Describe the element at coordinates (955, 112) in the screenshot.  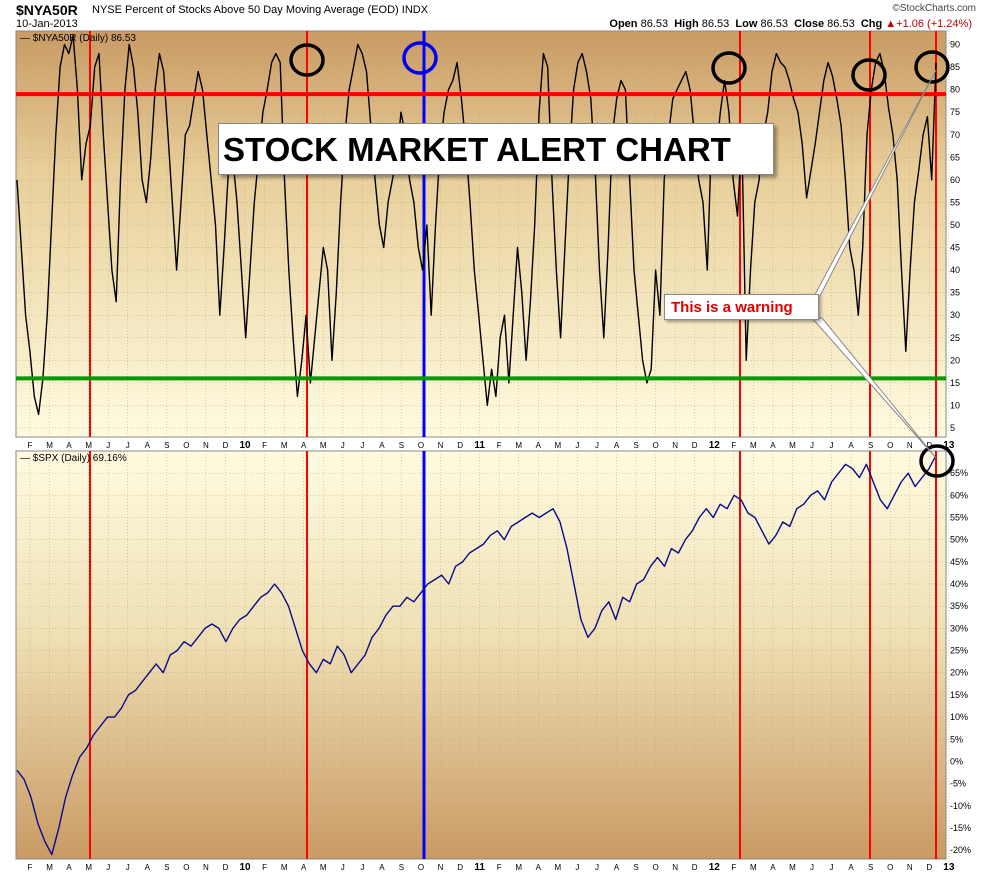
I see `y-tick-label: 75` at that location.